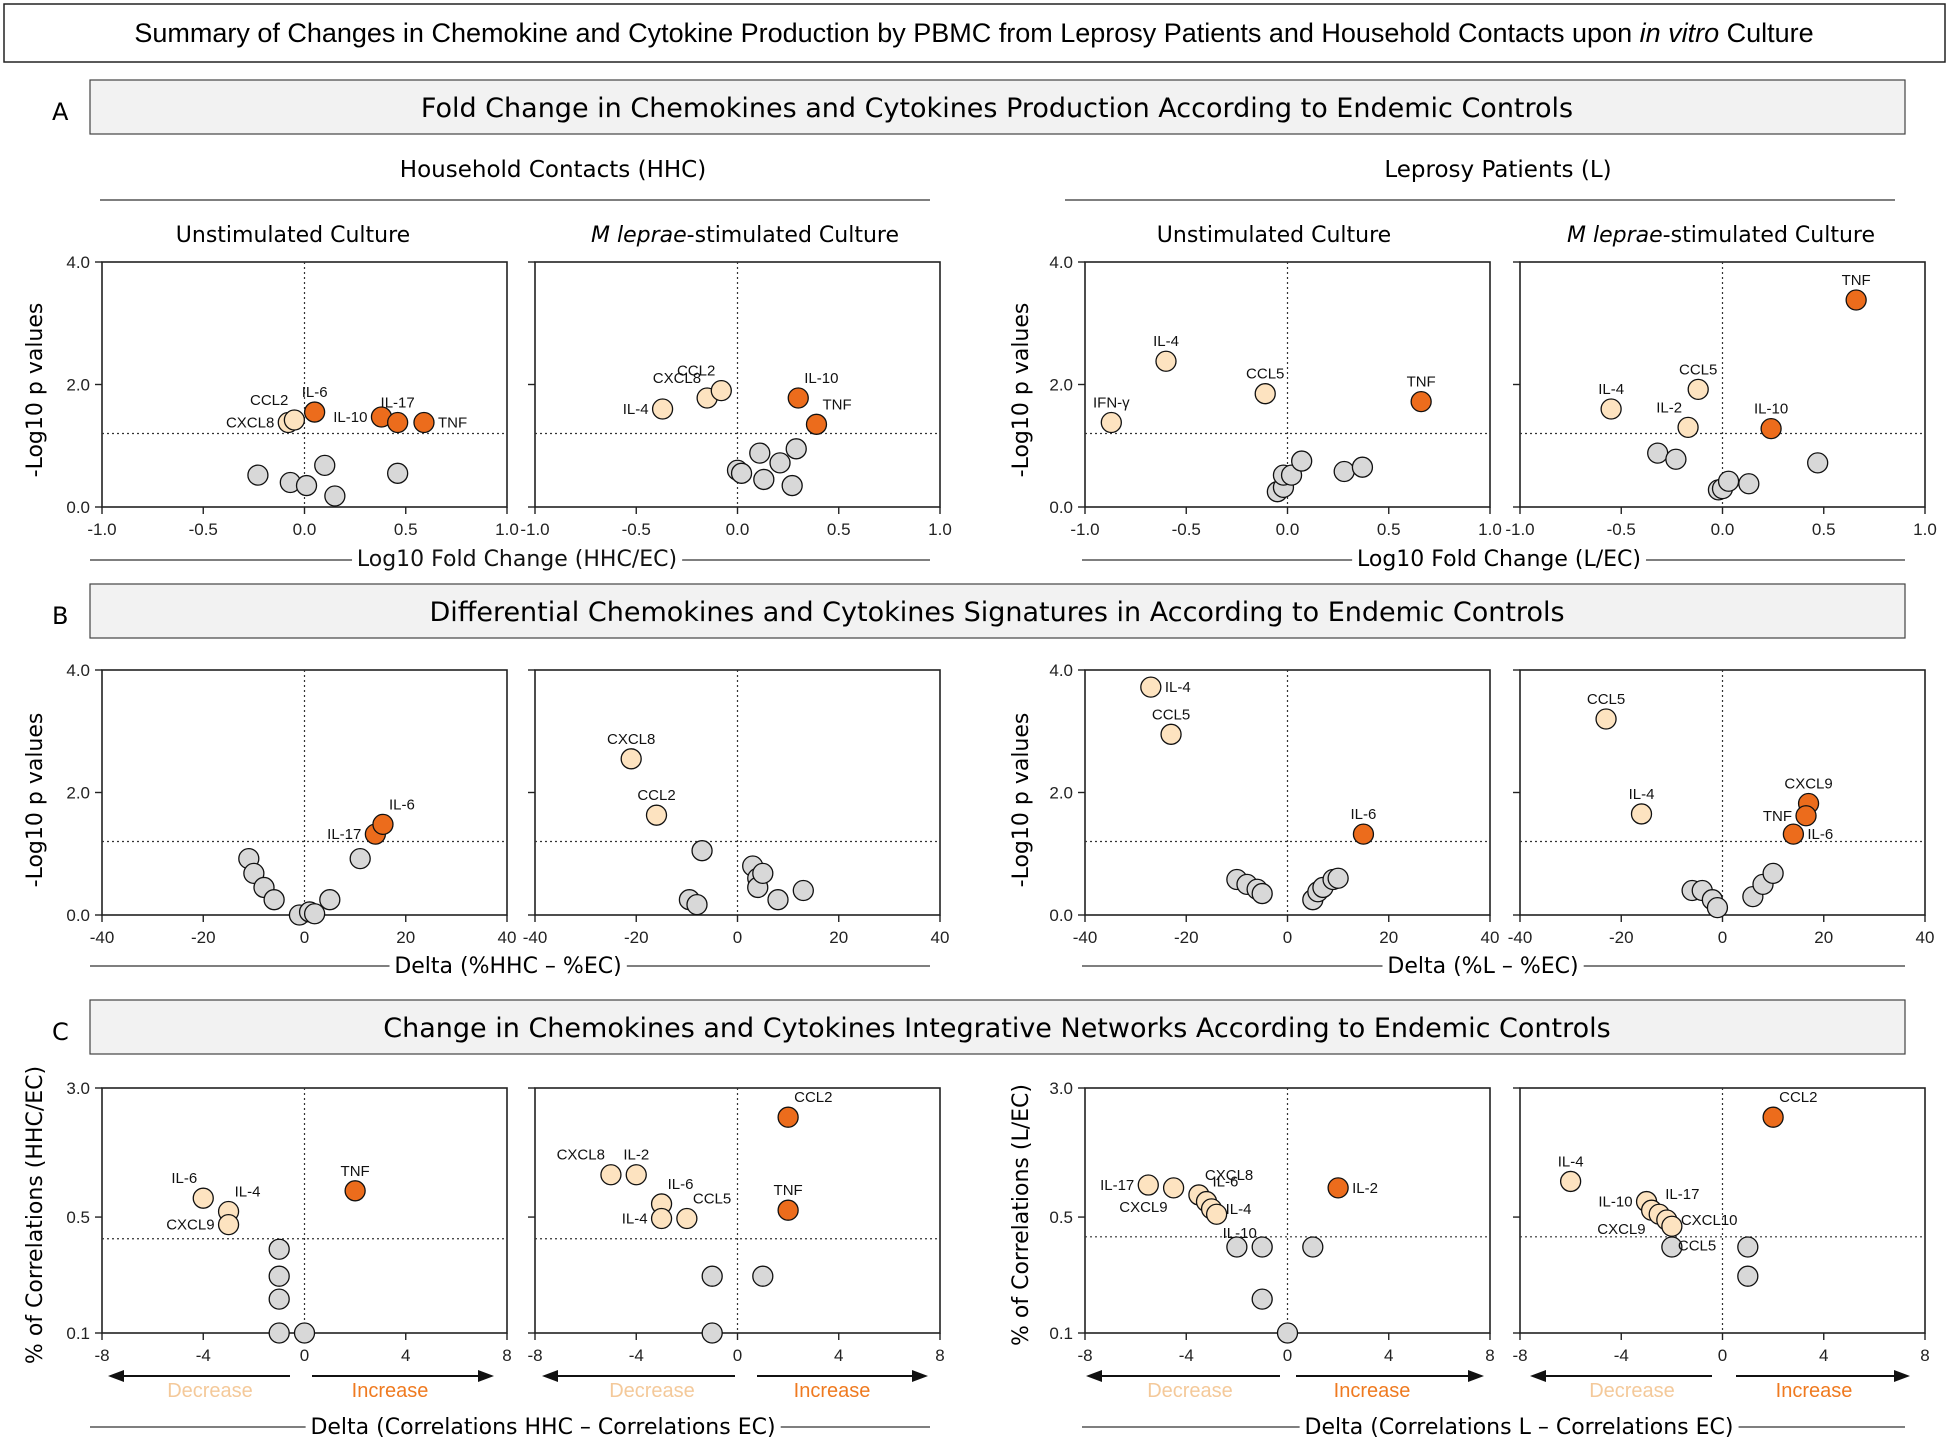 This screenshot has height=1443, width=1949. What do you see at coordinates (305, 529) in the screenshot?
I see `x-tick-label: 0.0` at bounding box center [305, 529].